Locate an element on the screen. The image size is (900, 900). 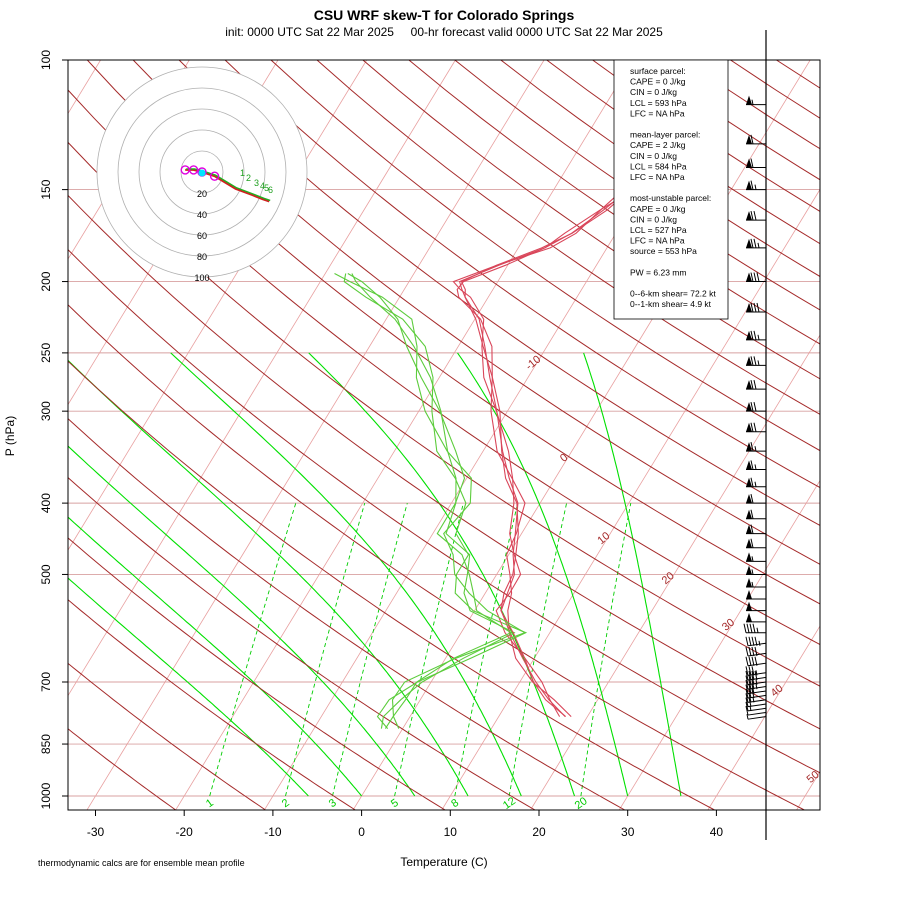
mixing-ratio-label: 12 is located at coordinates (509, 803).